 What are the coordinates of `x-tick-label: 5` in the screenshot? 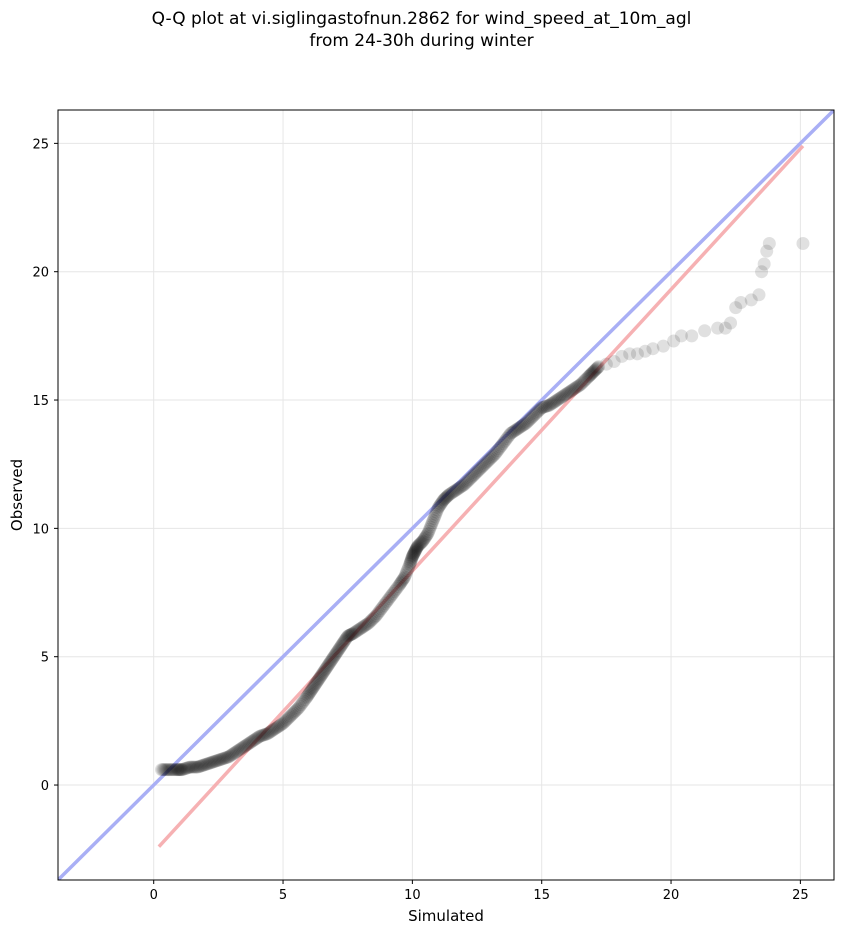 It's located at (283, 895).